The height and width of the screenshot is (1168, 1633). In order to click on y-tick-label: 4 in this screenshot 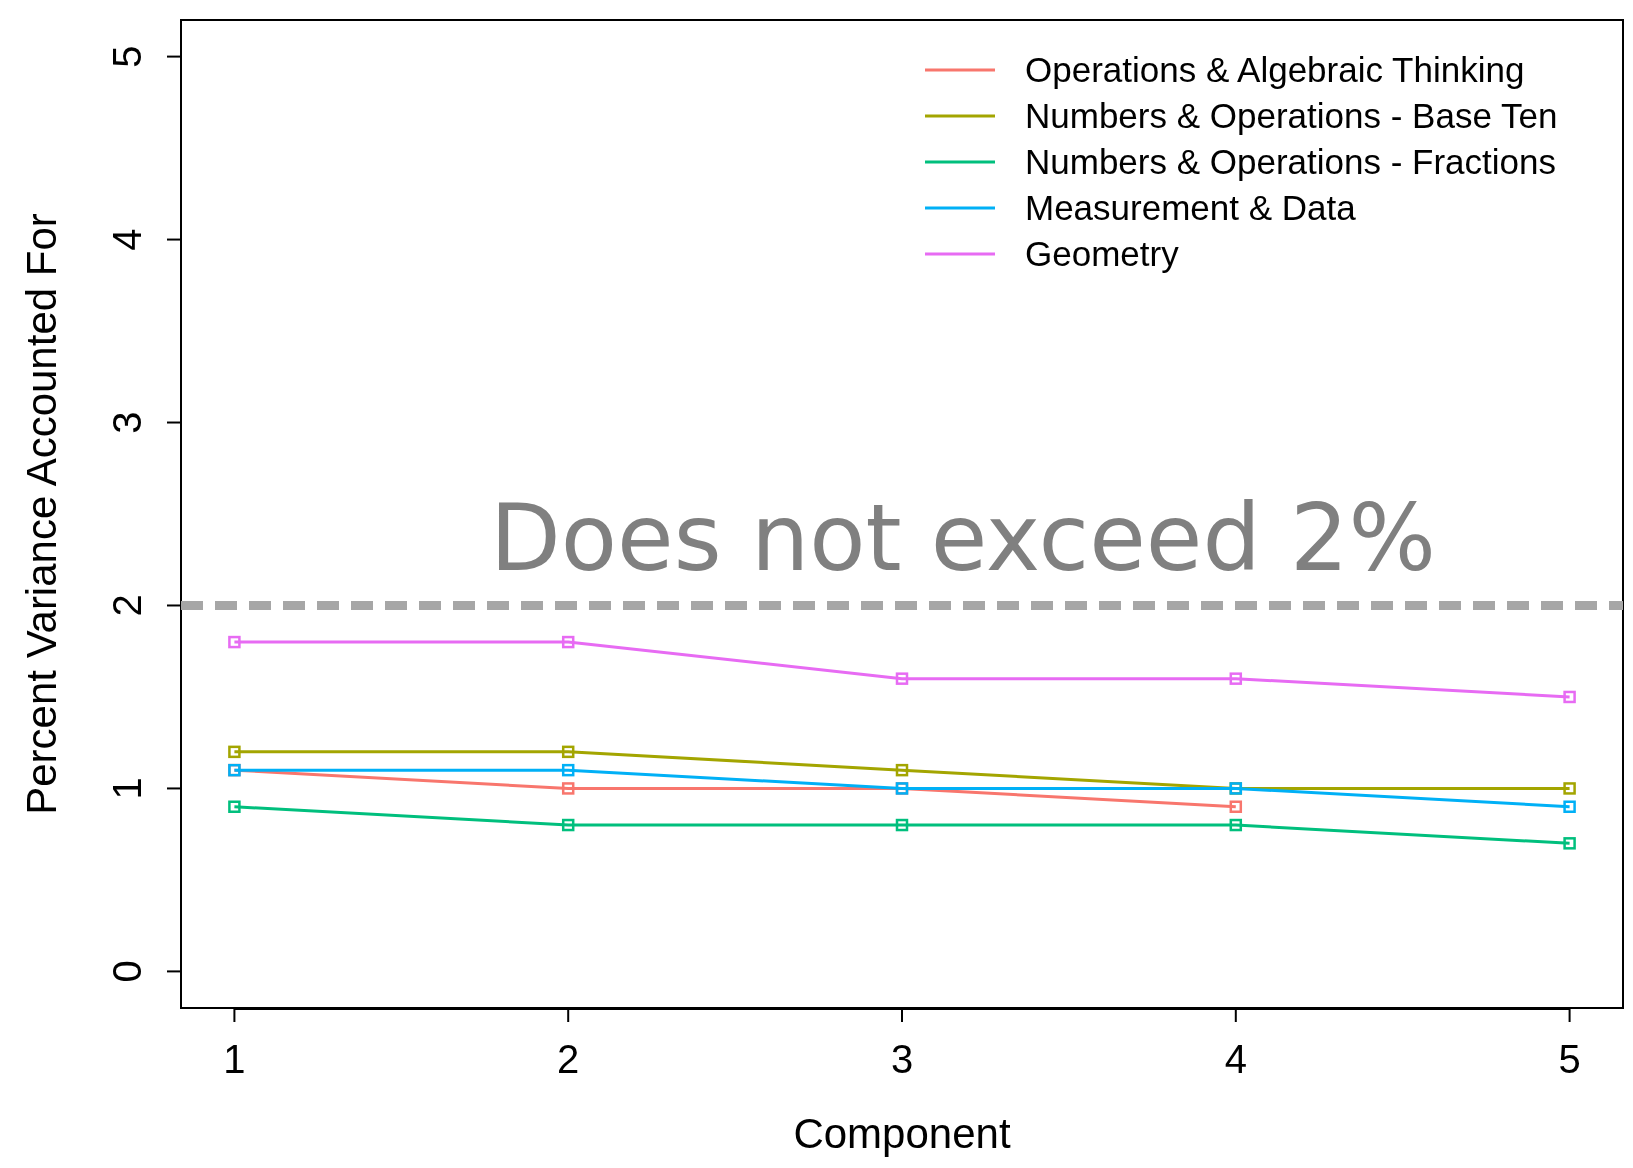, I will do `click(127, 239)`.